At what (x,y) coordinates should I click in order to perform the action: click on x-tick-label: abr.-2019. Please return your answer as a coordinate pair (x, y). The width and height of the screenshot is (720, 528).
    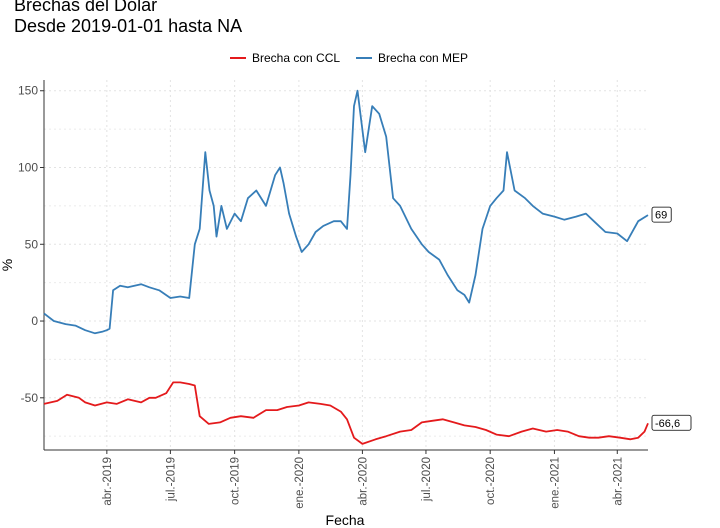
    Looking at the image, I should click on (108, 481).